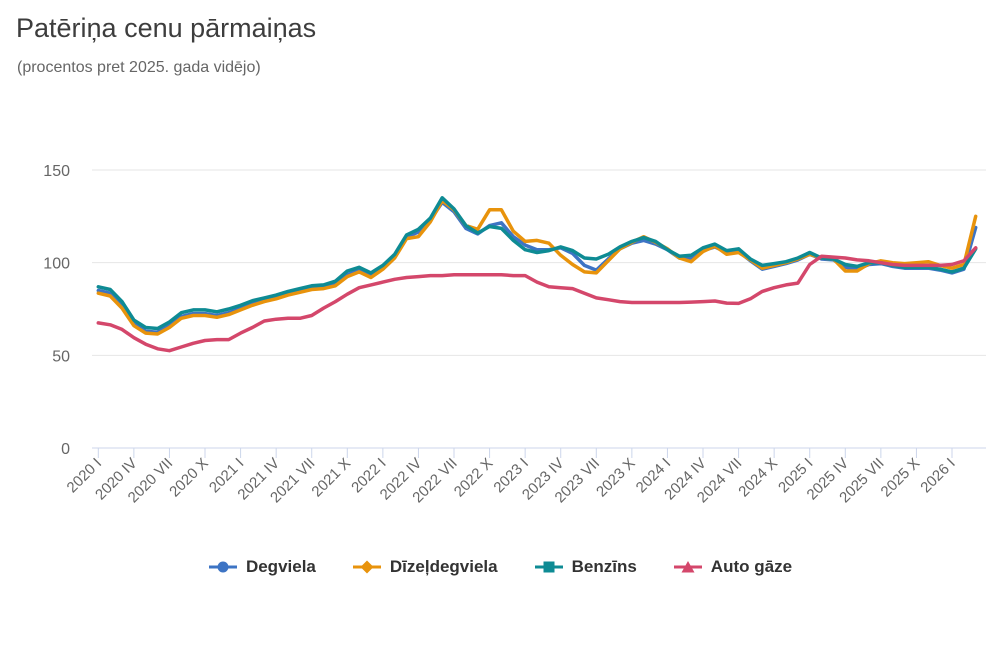  I want to click on legend-label: Dīzeļdegviela, so click(443, 566).